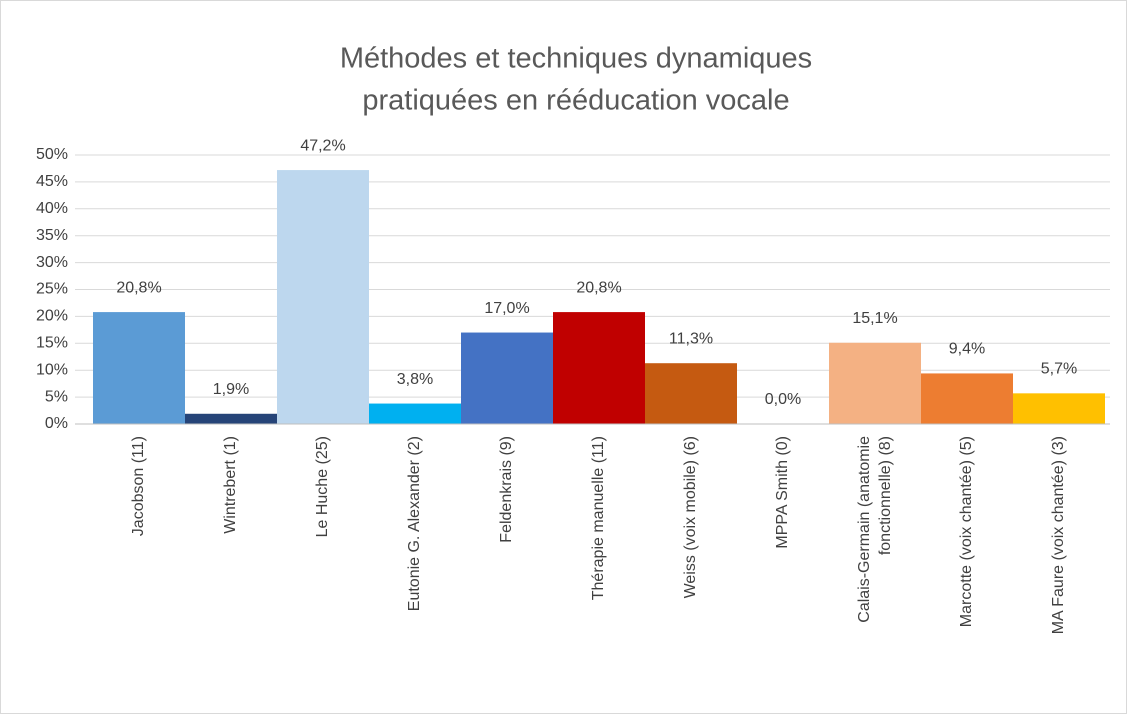 The width and height of the screenshot is (1128, 715). Describe the element at coordinates (322, 145) in the screenshot. I see `data-label: 47,2%` at that location.